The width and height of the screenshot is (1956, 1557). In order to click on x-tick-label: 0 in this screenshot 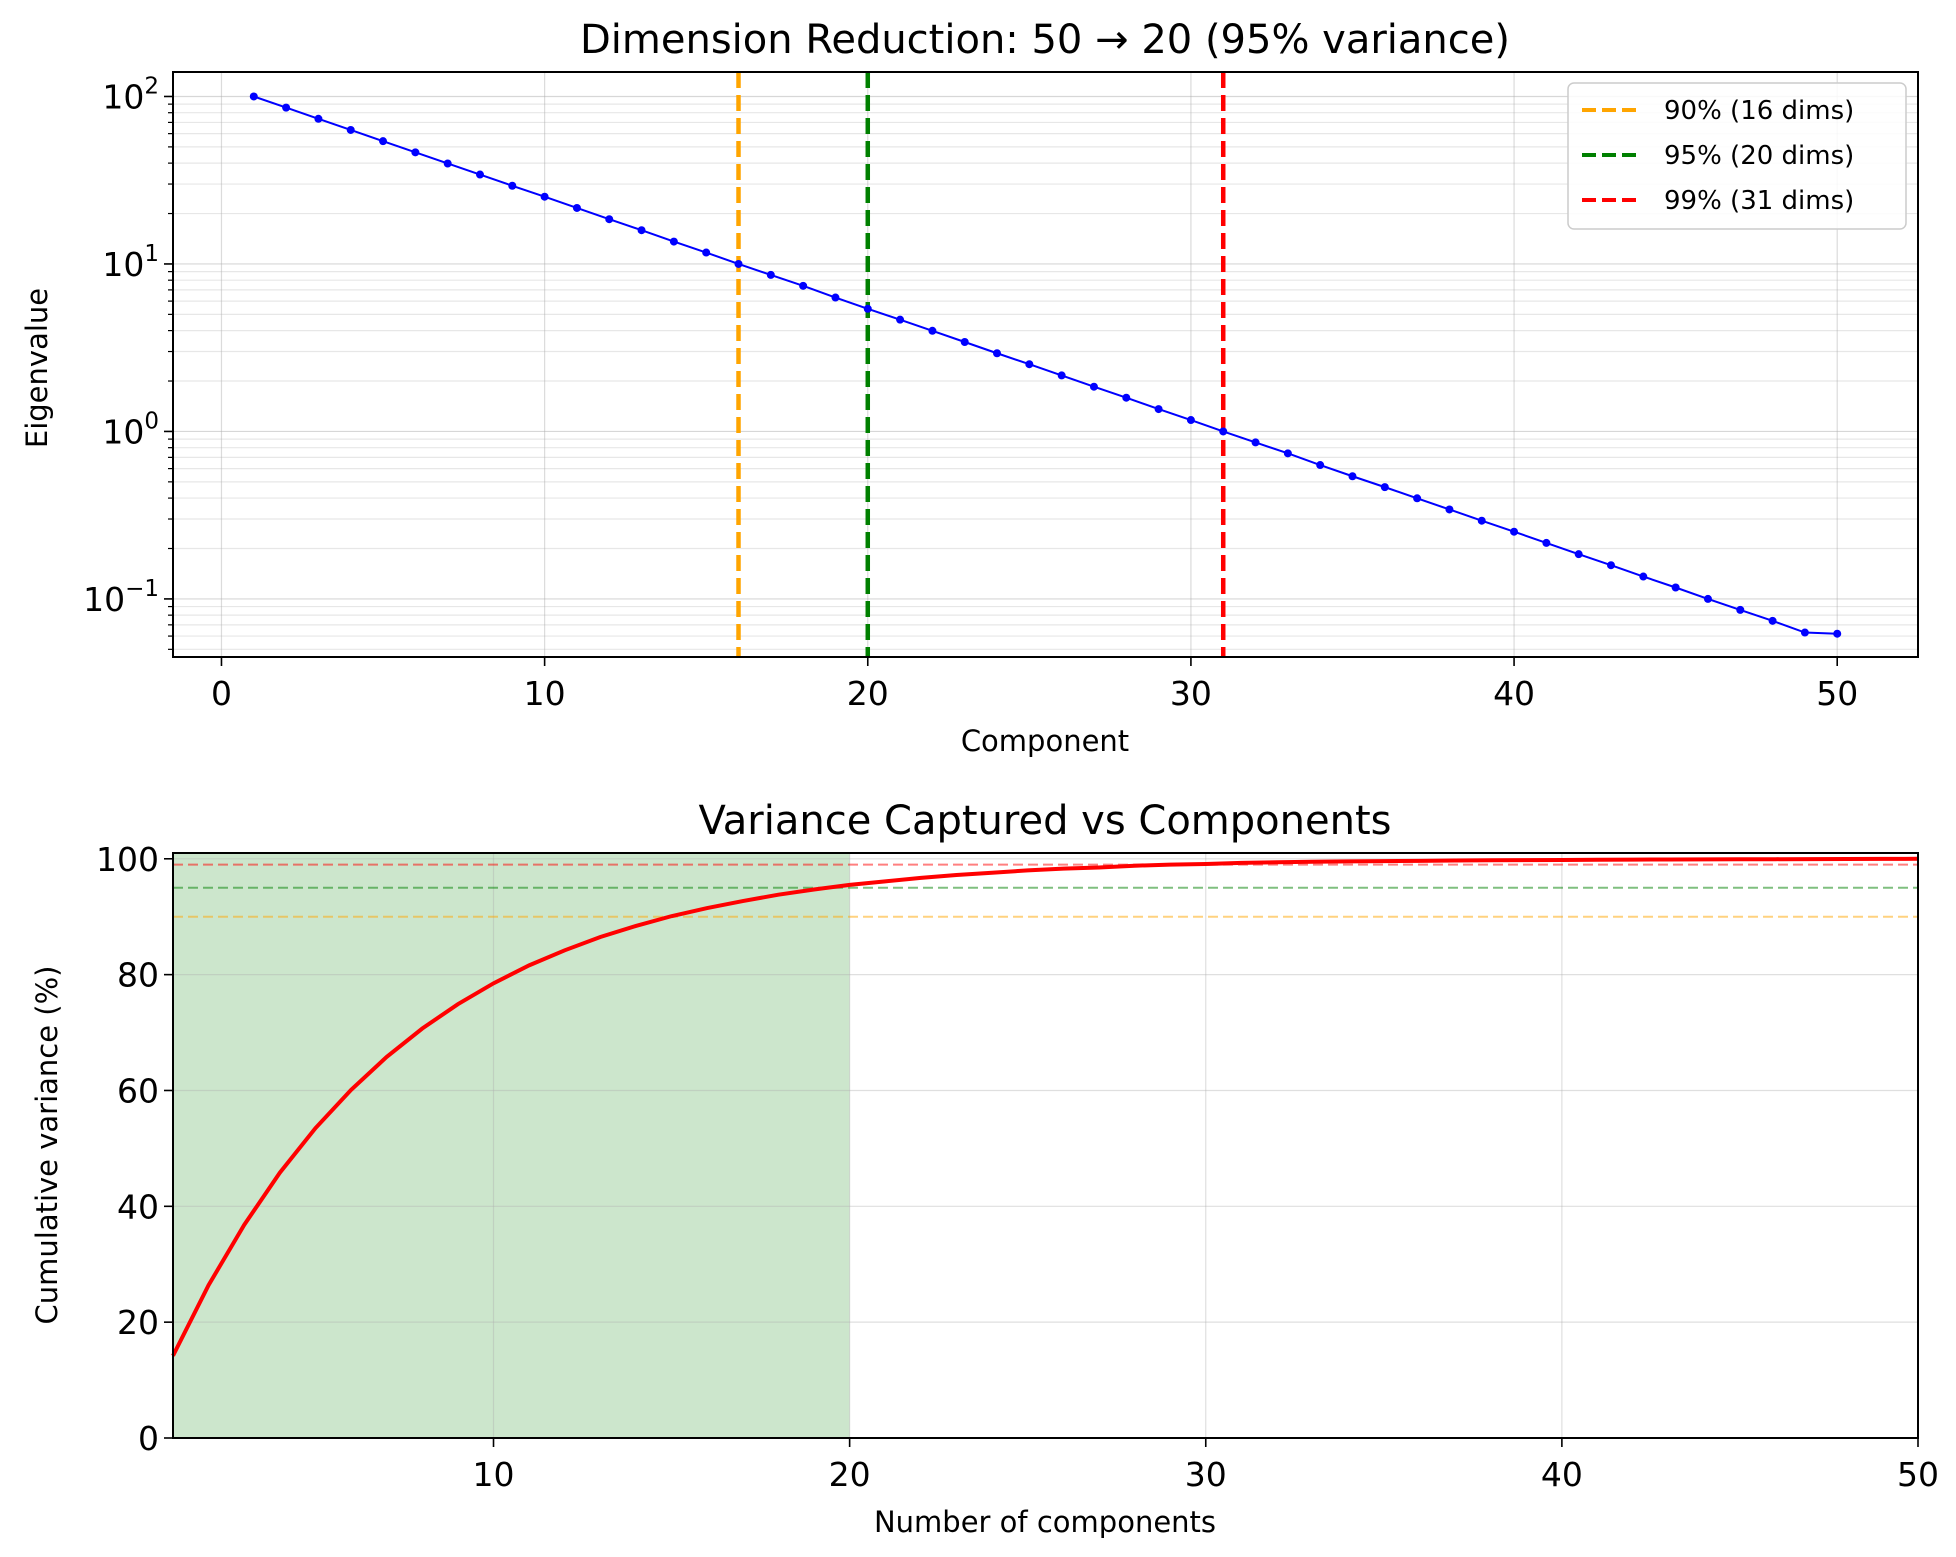, I will do `click(221, 693)`.